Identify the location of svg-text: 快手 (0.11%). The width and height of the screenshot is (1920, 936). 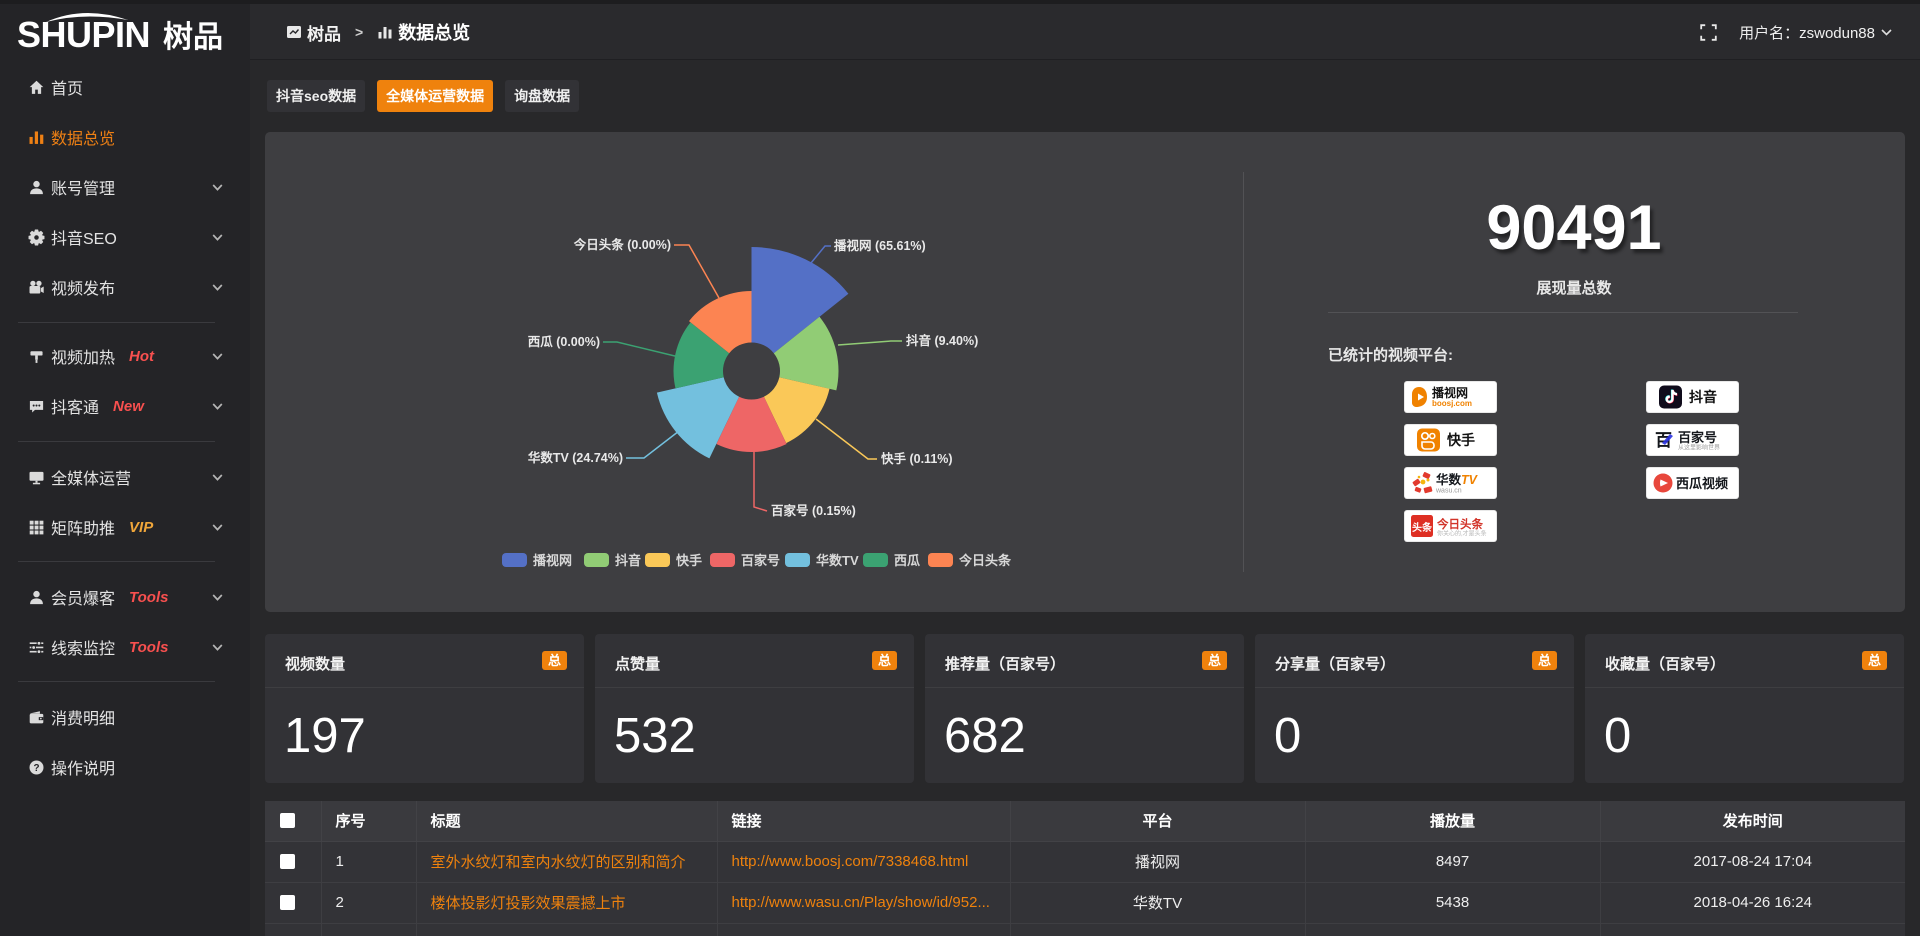
(917, 458).